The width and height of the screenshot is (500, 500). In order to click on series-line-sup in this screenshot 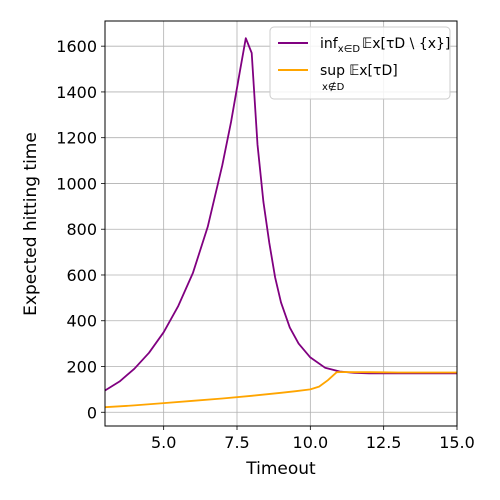, I will do `click(280, 390)`.